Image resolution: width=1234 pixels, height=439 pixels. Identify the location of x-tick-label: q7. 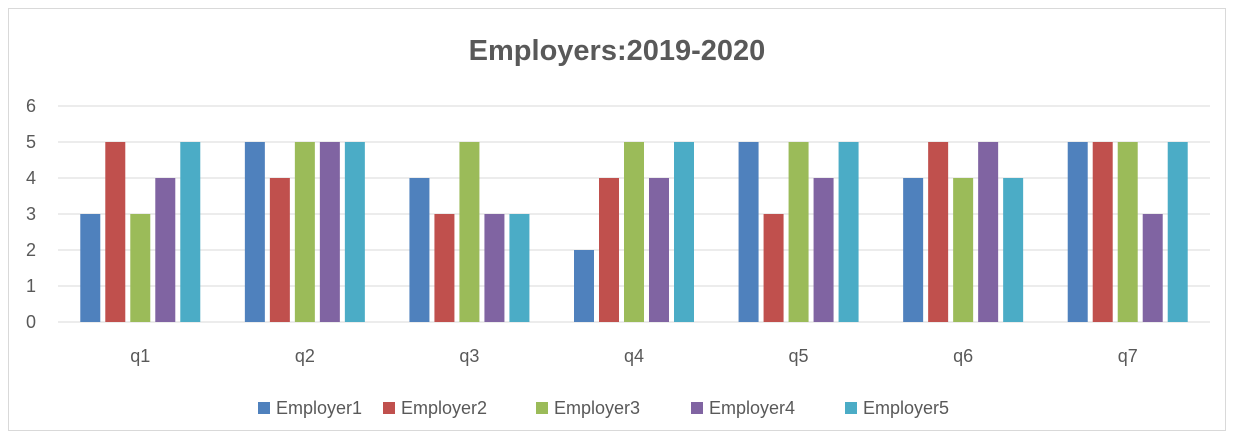
(1128, 356).